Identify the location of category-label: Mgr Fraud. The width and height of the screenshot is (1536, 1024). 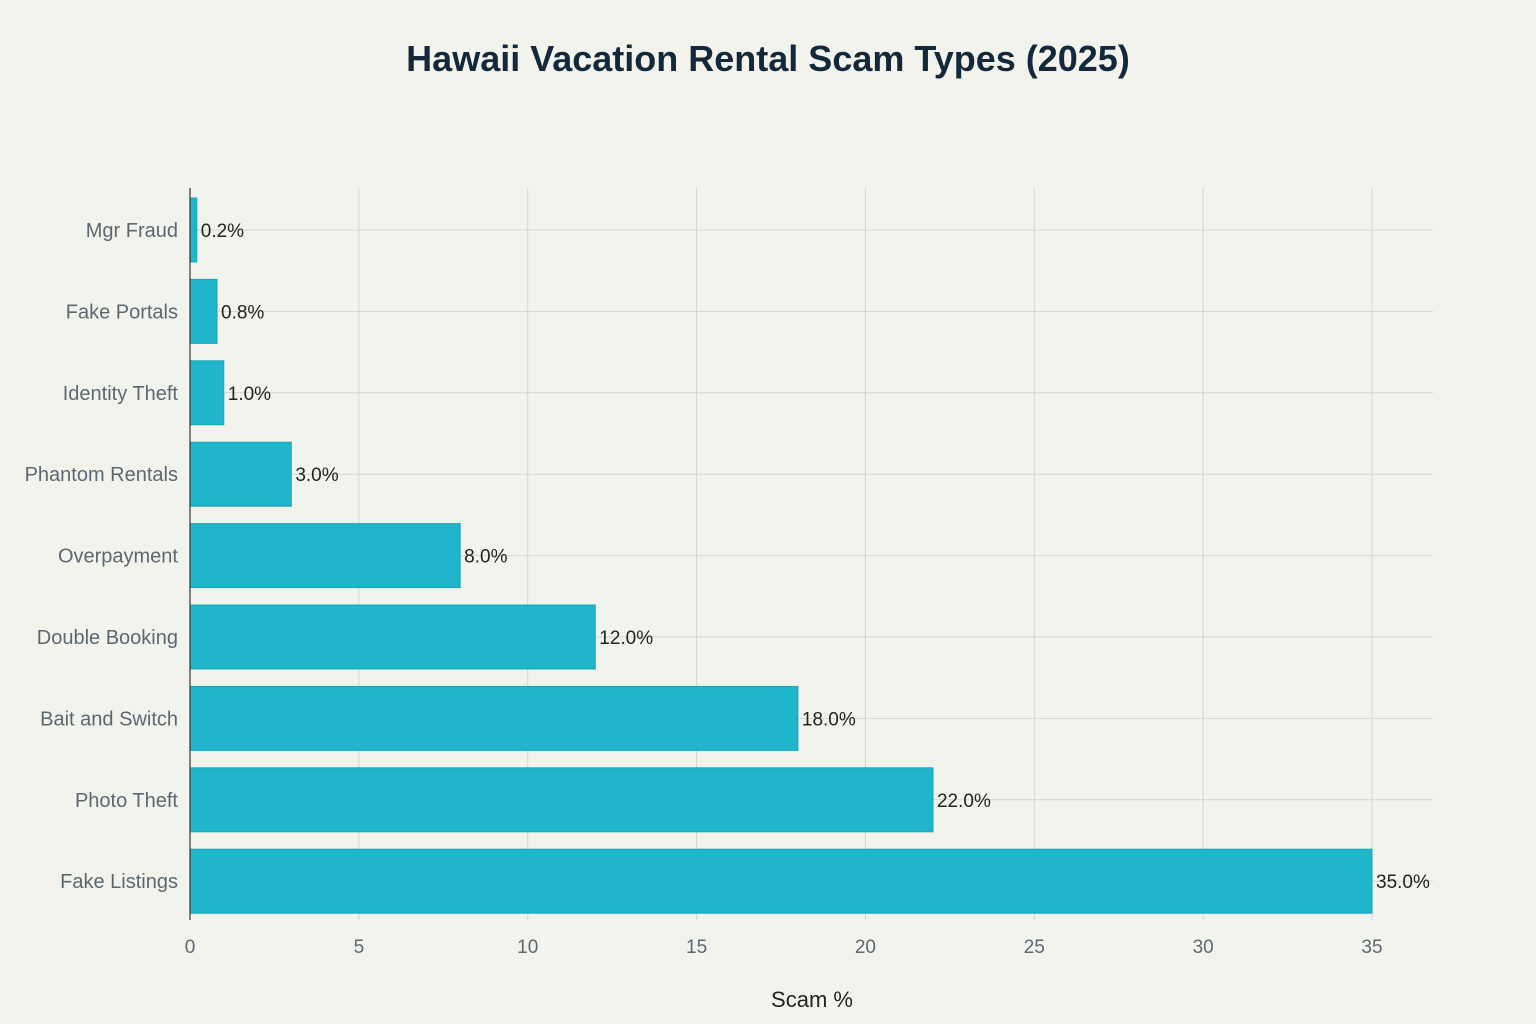
(132, 231).